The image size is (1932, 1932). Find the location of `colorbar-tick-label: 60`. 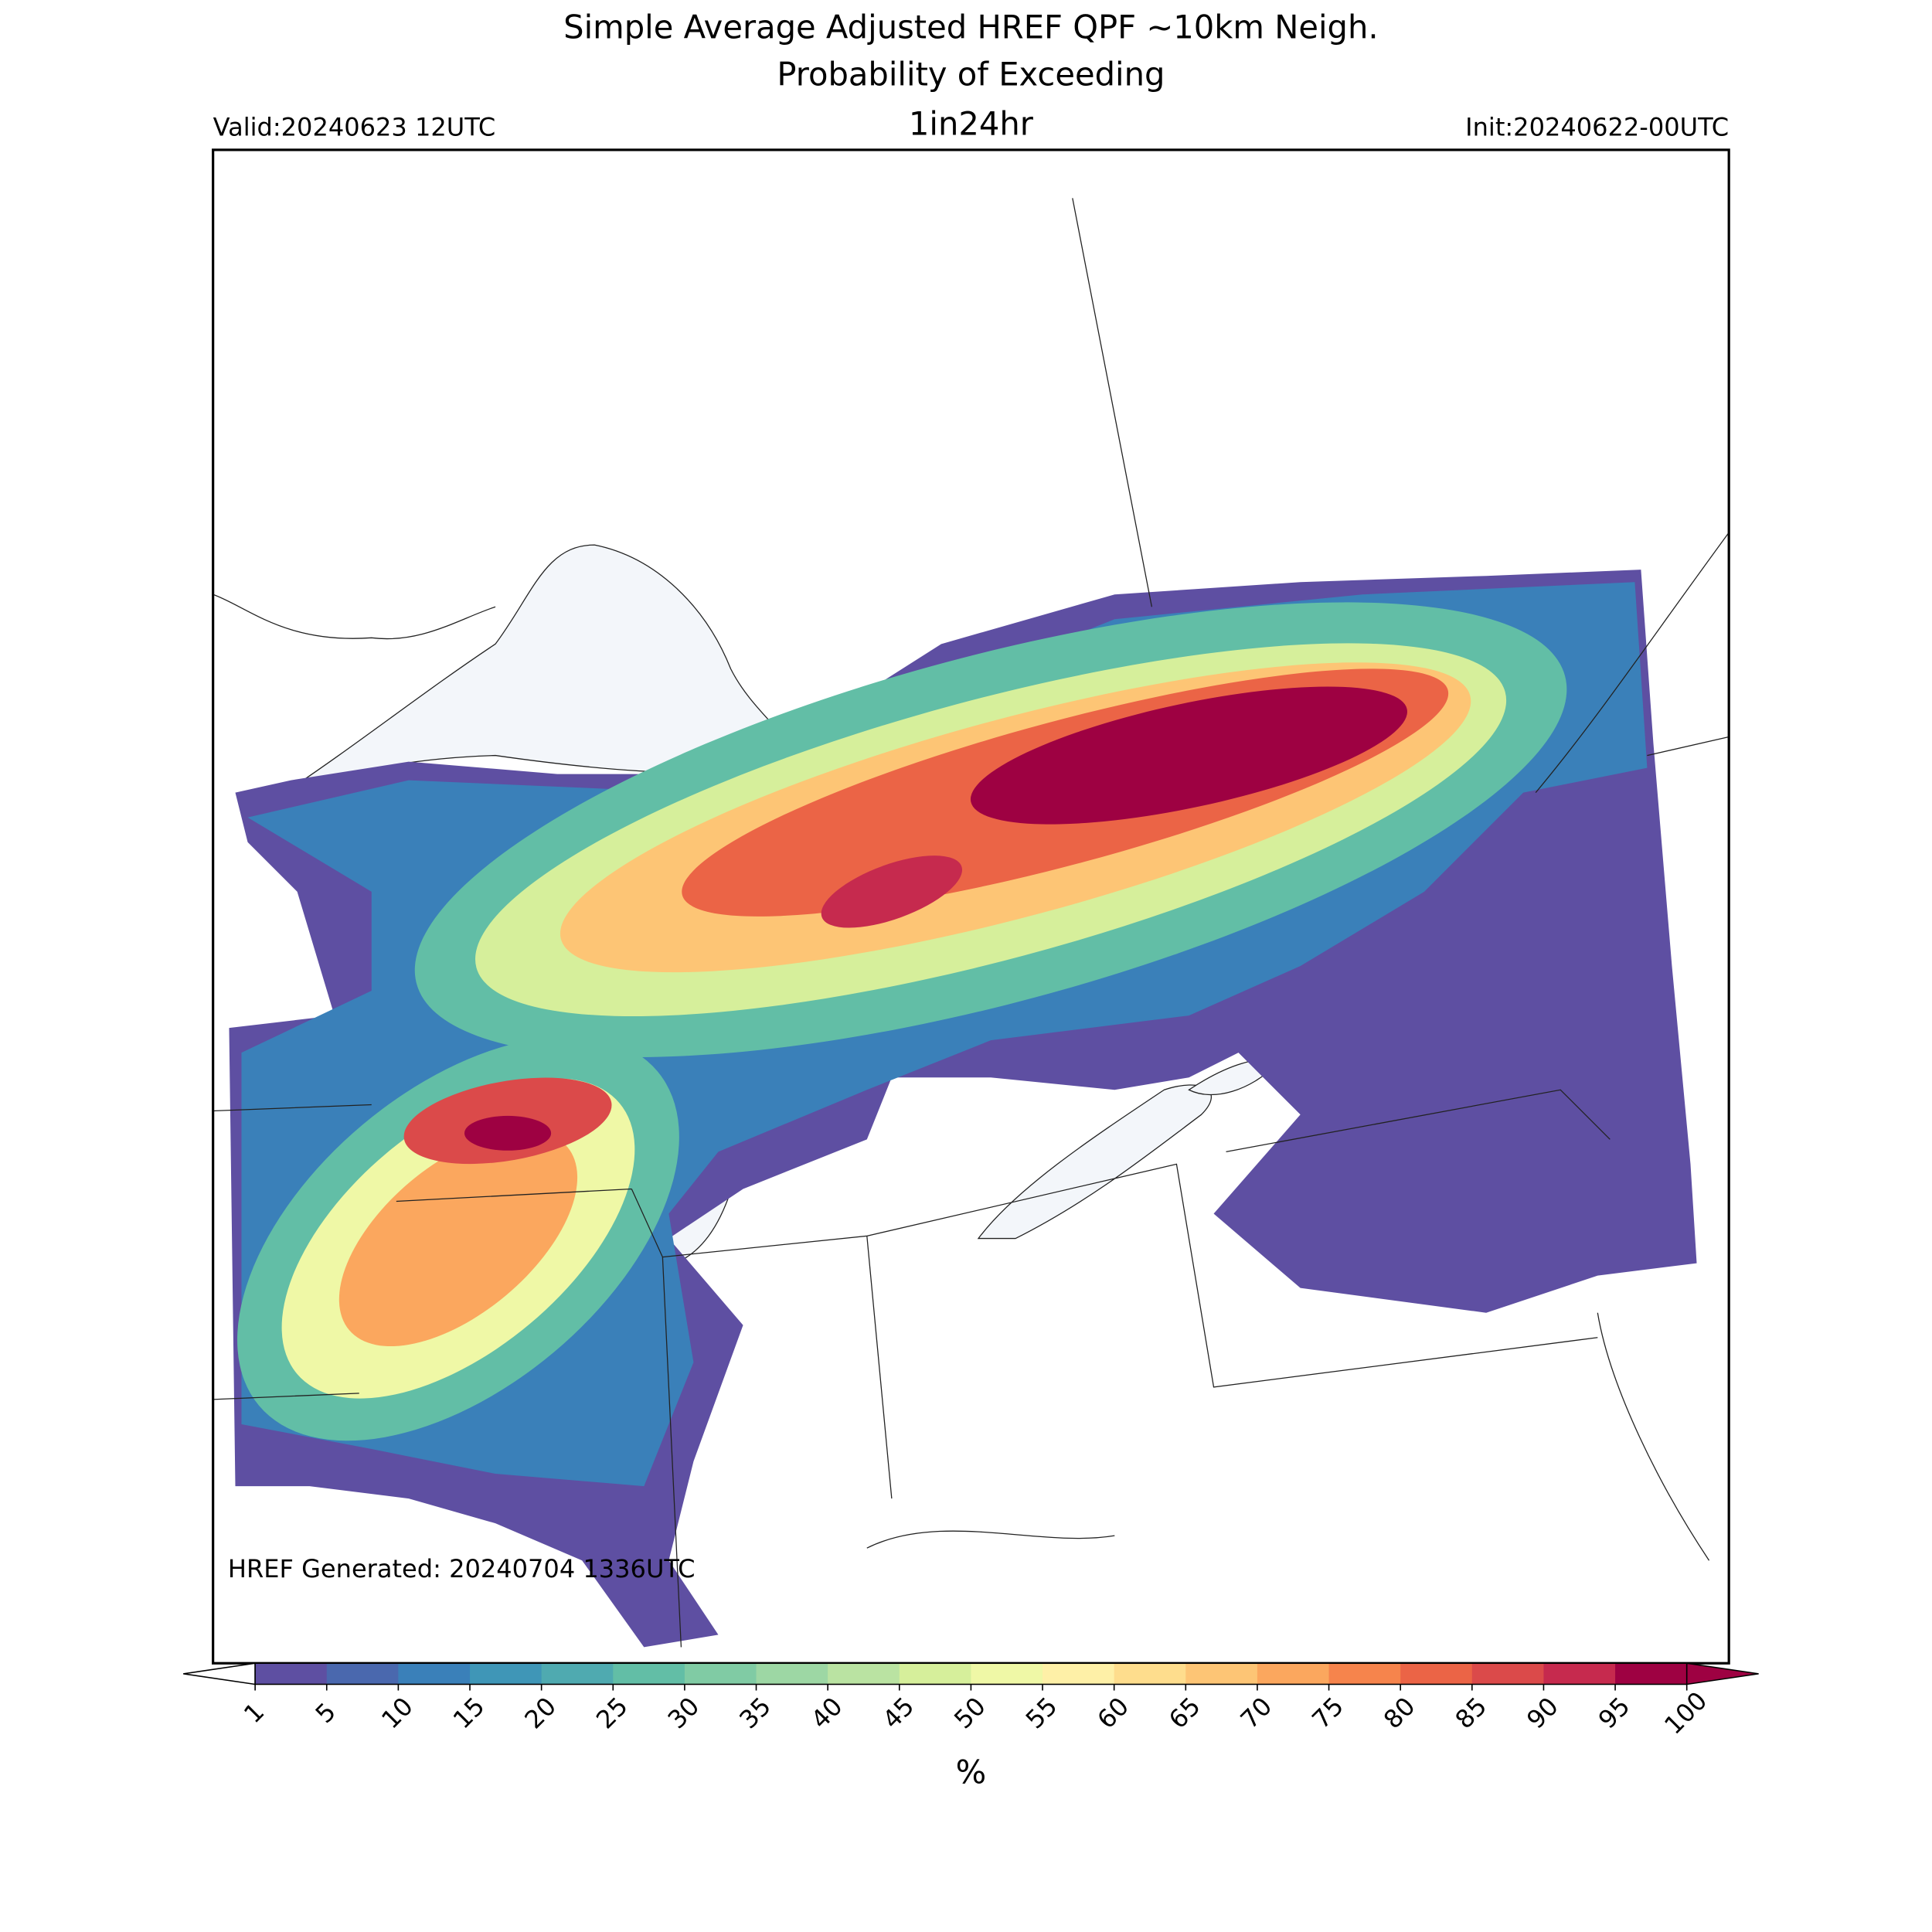

colorbar-tick-label: 60 is located at coordinates (1113, 1714).